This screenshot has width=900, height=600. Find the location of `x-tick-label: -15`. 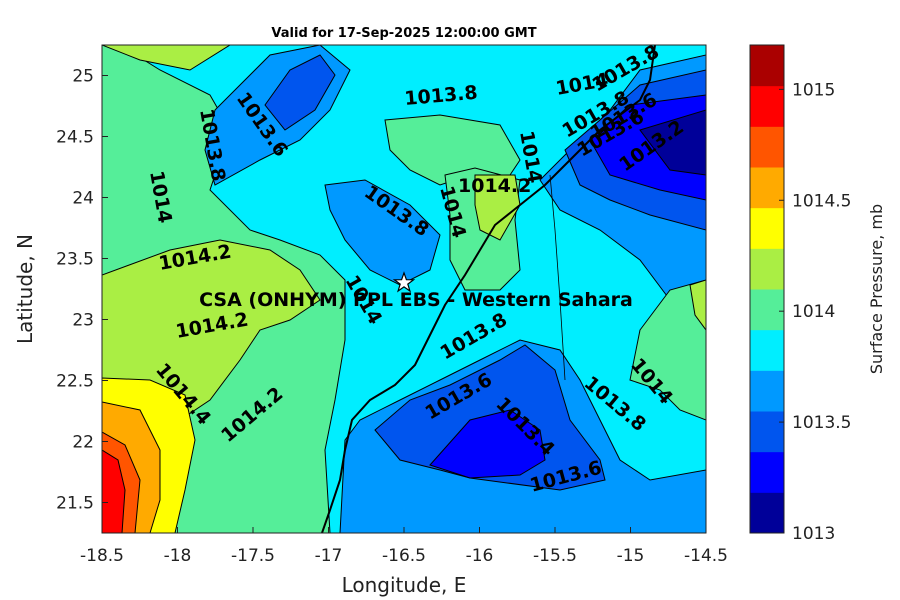

x-tick-label: -15 is located at coordinates (631, 556).